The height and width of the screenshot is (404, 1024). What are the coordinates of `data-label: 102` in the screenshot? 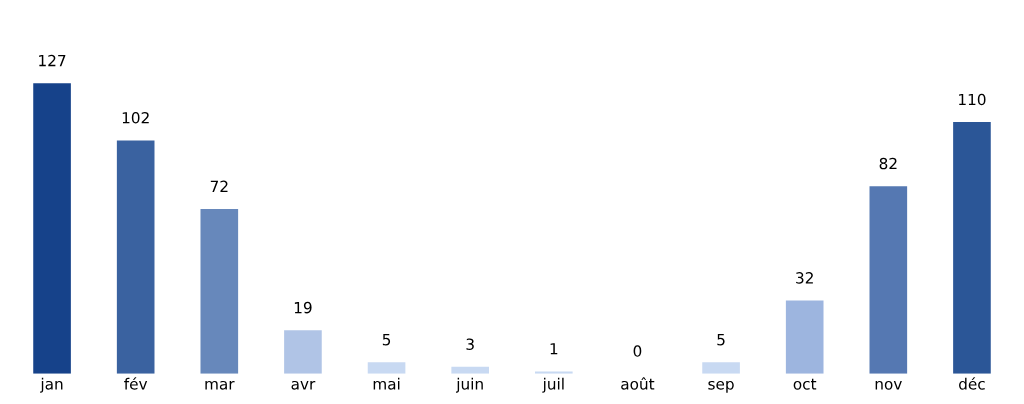 It's located at (135, 117).